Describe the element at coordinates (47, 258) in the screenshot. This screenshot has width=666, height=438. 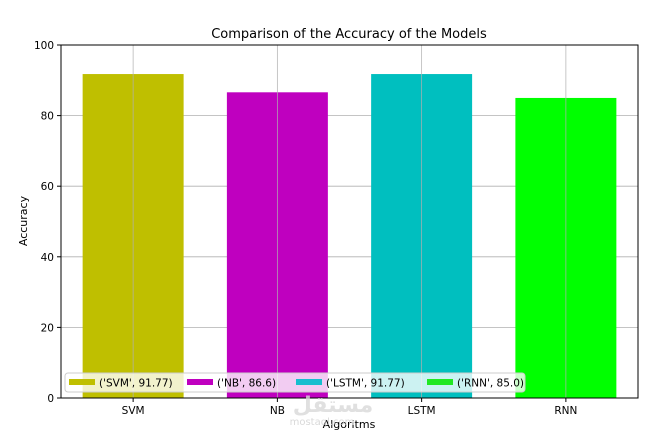
I see `y-tick-label: 40` at that location.